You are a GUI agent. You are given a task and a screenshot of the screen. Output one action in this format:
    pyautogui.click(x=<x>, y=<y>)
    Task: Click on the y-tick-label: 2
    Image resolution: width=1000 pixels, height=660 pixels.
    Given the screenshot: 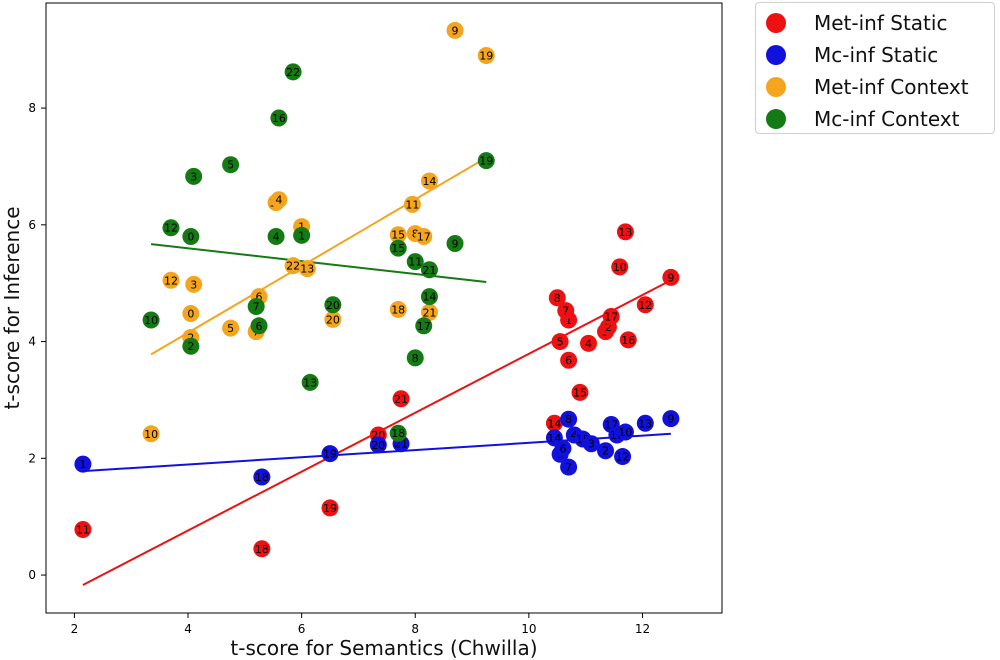 What is the action you would take?
    pyautogui.click(x=32, y=458)
    